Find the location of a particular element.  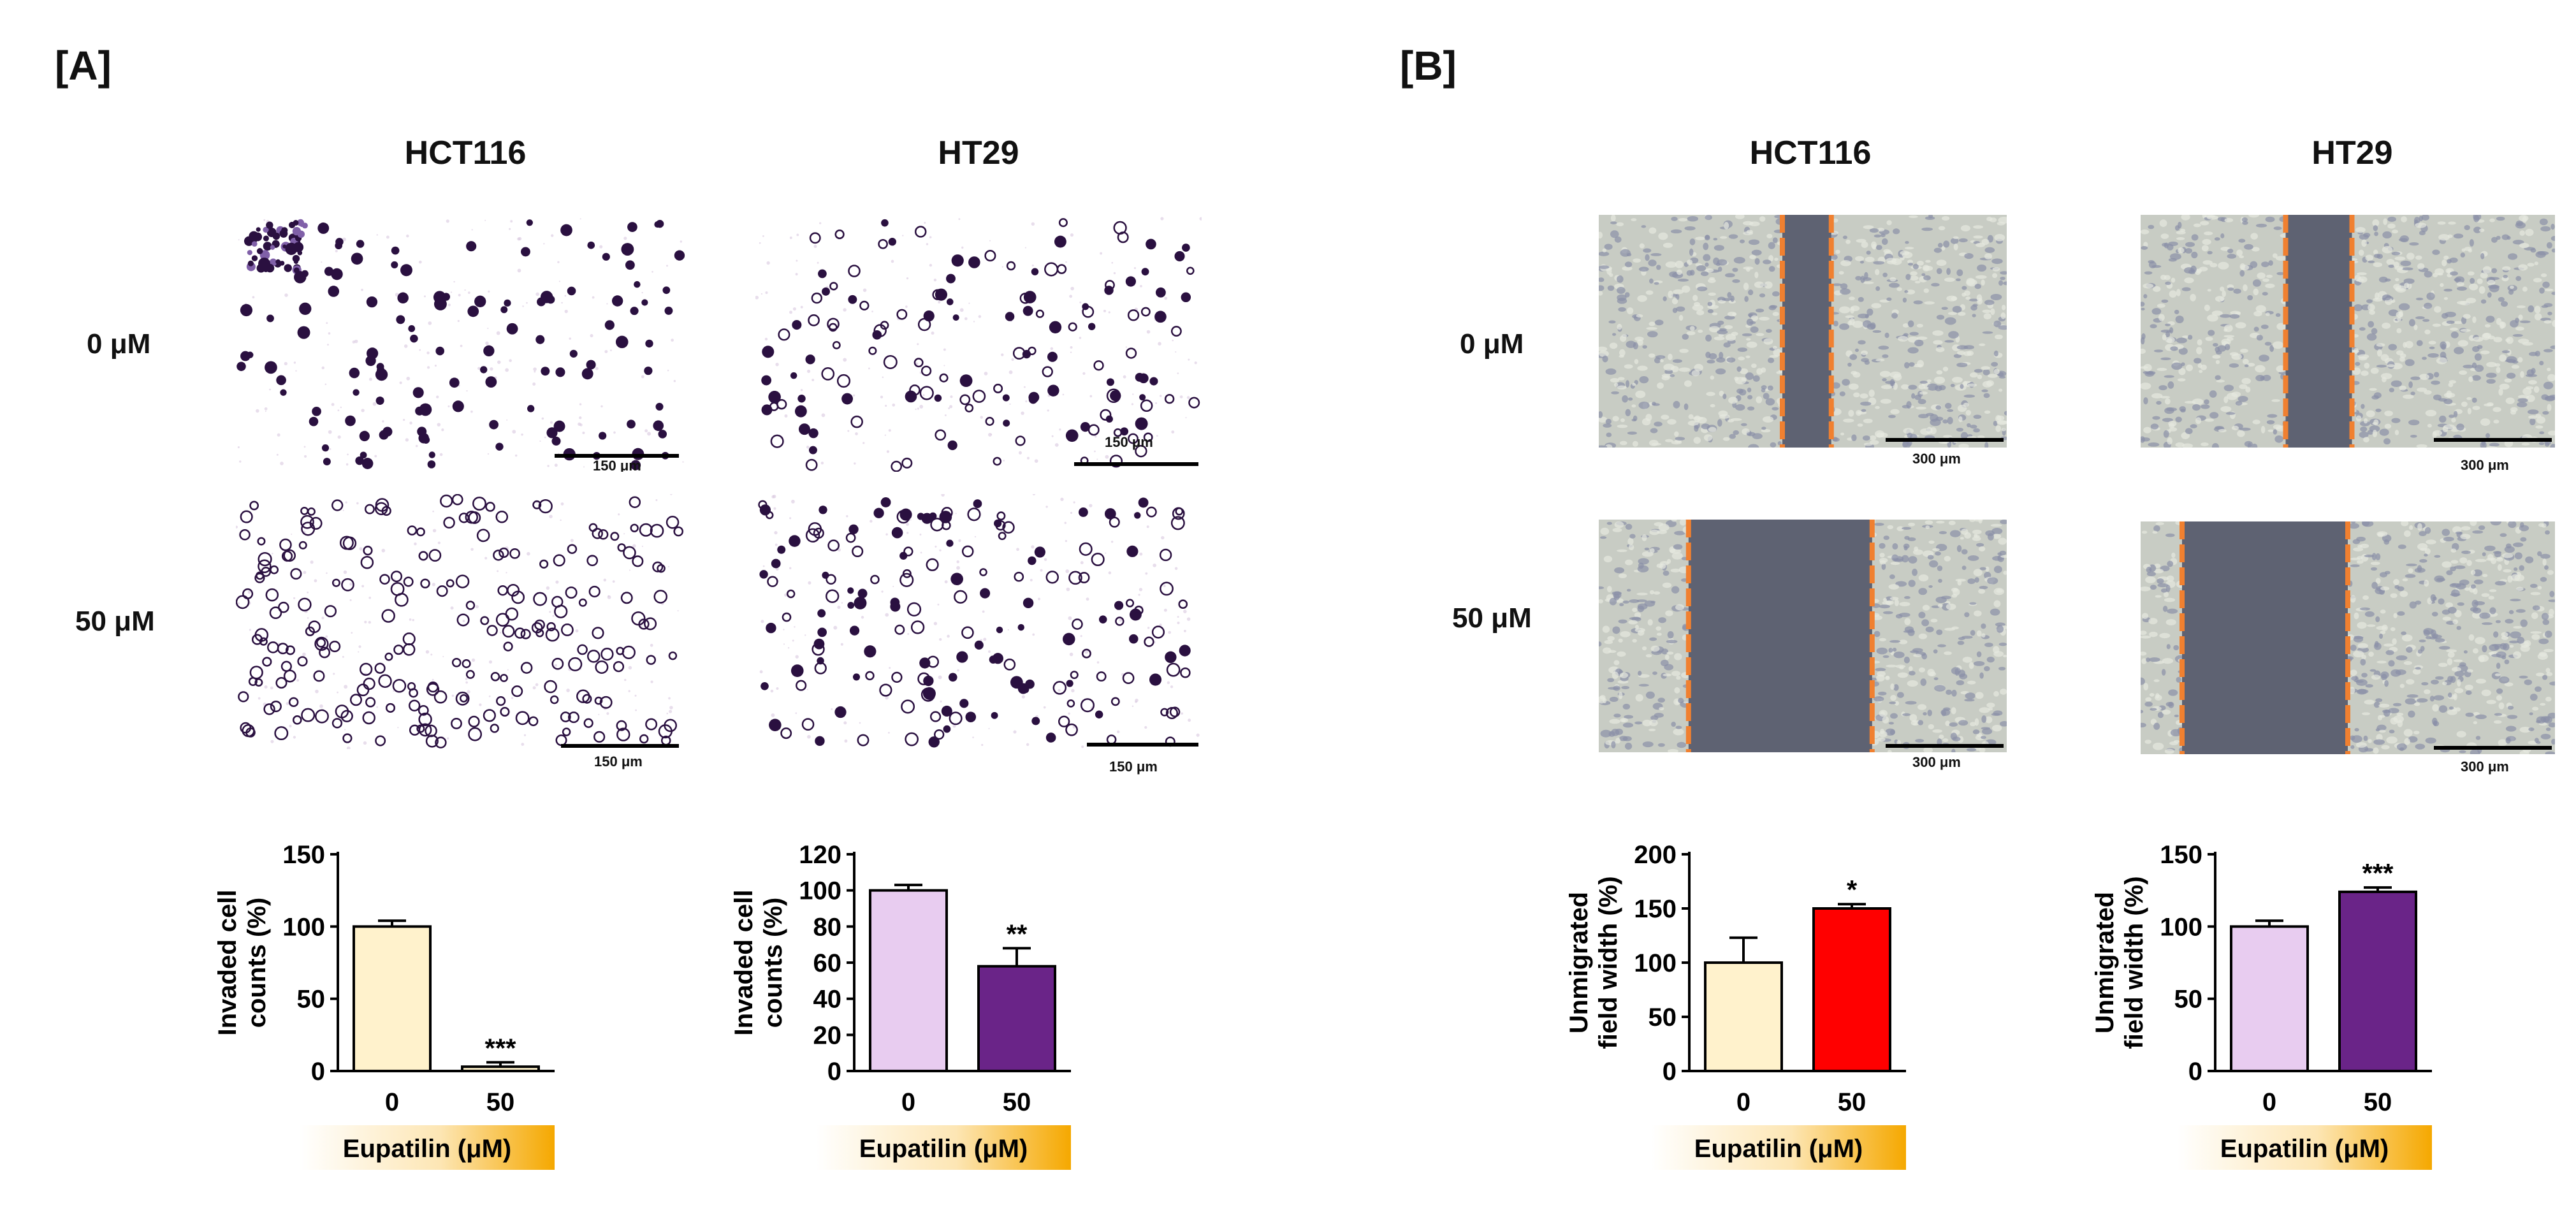

panel-b-row-50um: 50 μM is located at coordinates (1492, 618).